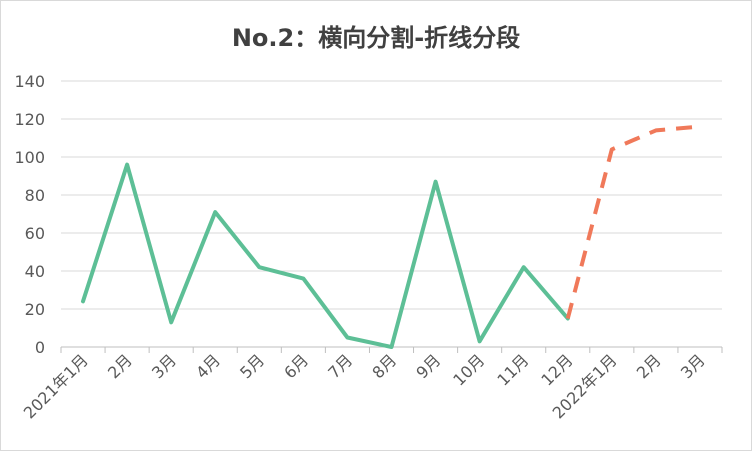  Describe the element at coordinates (29, 214) in the screenshot. I see `y-axis-ticks: 0 20 40 60 80 100 120 140` at that location.